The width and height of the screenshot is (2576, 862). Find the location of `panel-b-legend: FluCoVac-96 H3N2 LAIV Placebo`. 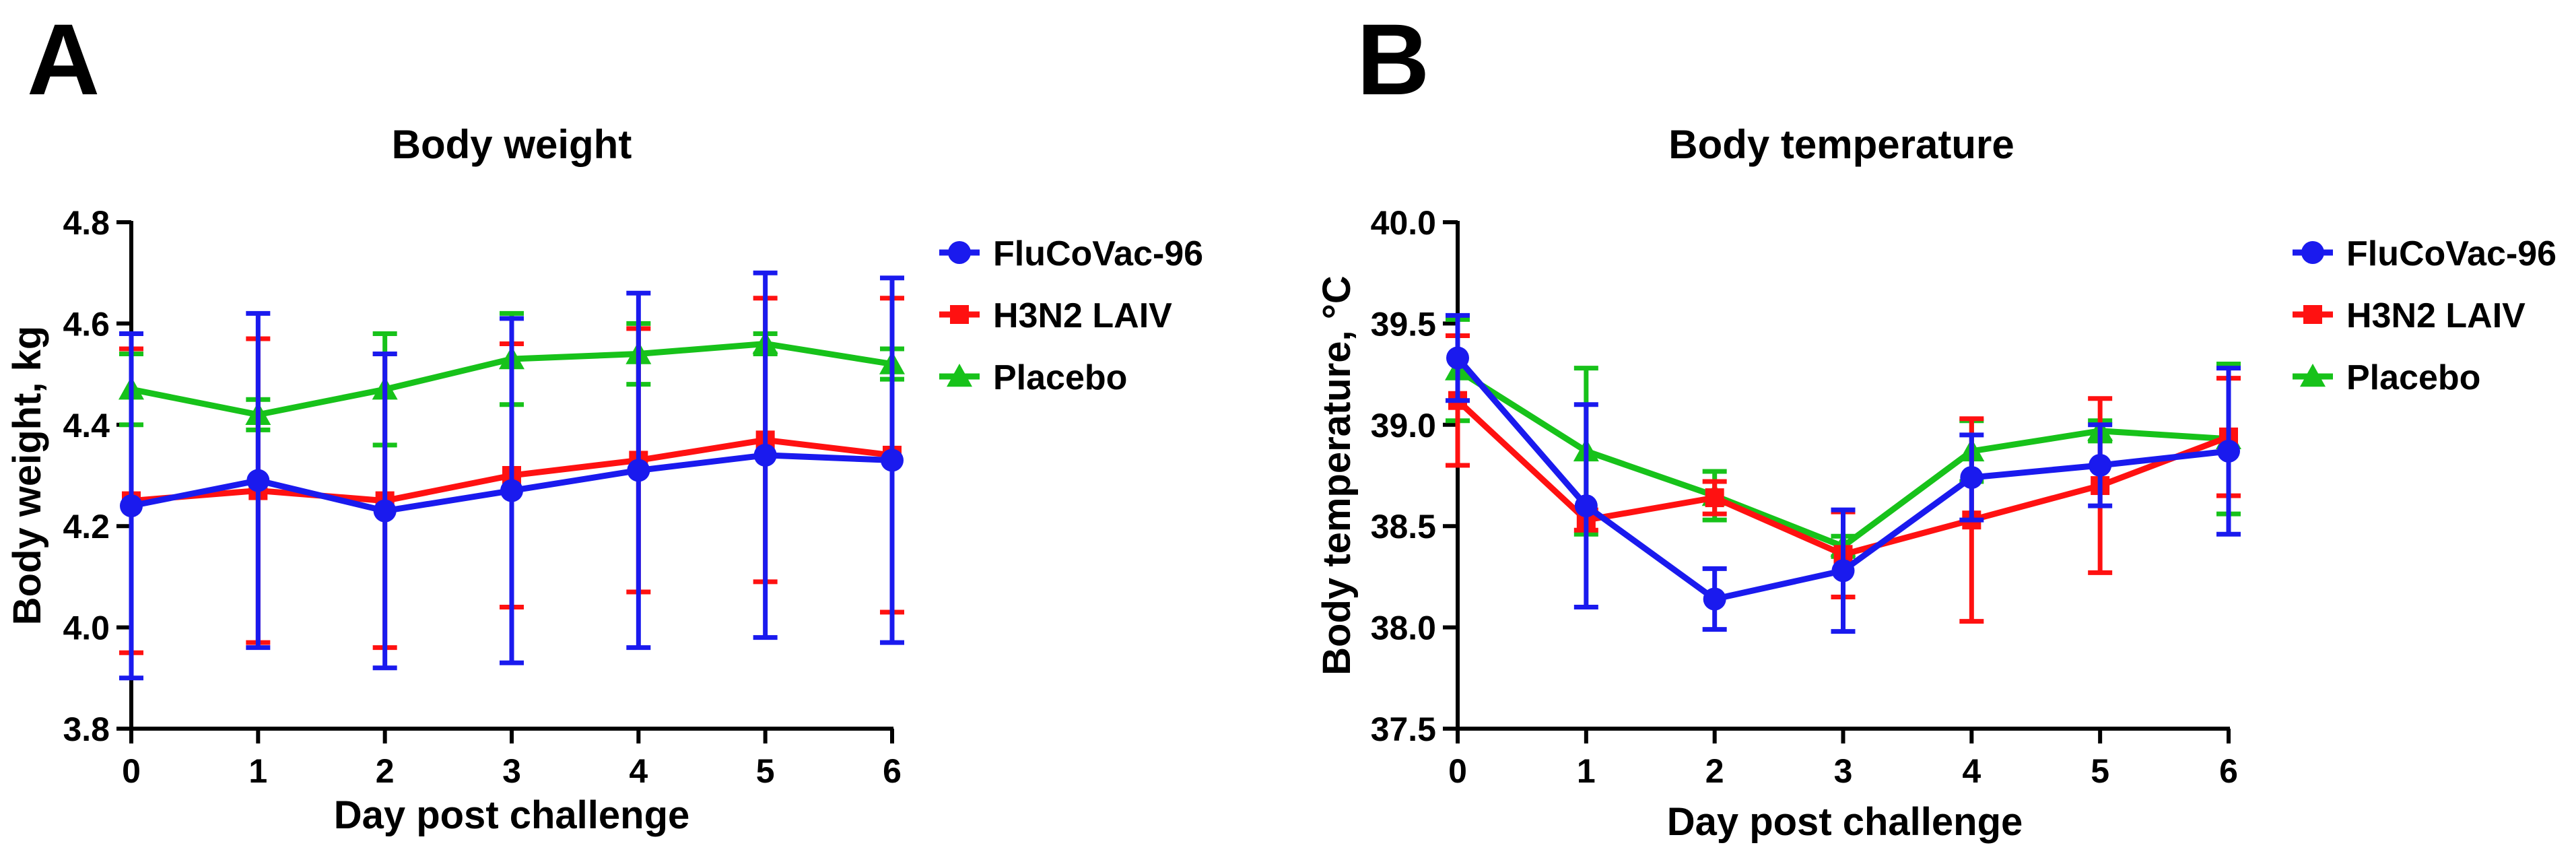

panel-b-legend: FluCoVac-96 H3N2 LAIV Placebo is located at coordinates (2424, 315).